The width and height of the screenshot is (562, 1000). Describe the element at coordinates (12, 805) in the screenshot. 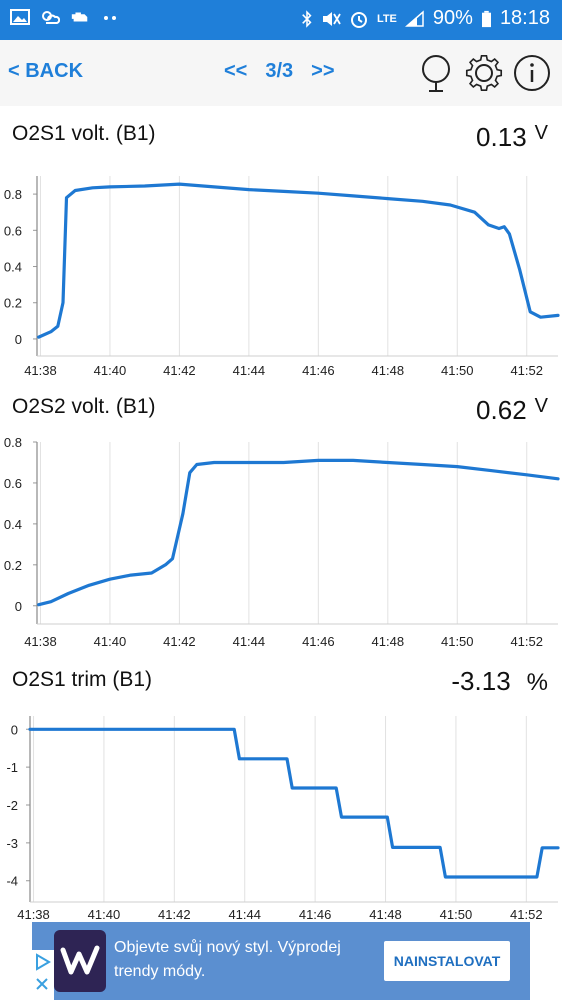

I see `y-tick-label: -2` at that location.